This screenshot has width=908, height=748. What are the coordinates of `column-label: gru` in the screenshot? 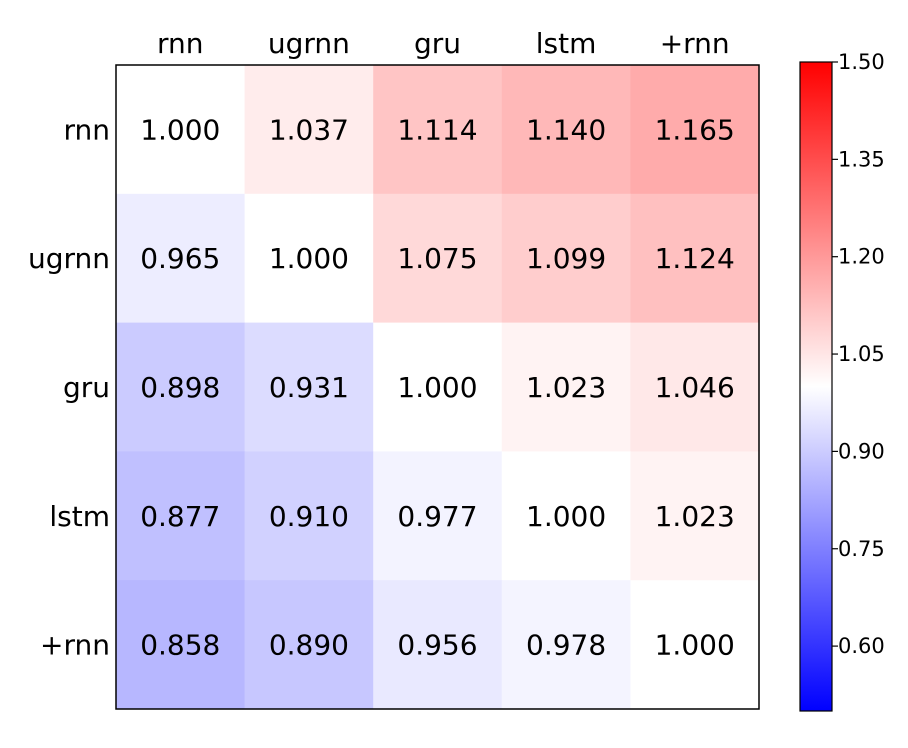 It's located at (437, 43).